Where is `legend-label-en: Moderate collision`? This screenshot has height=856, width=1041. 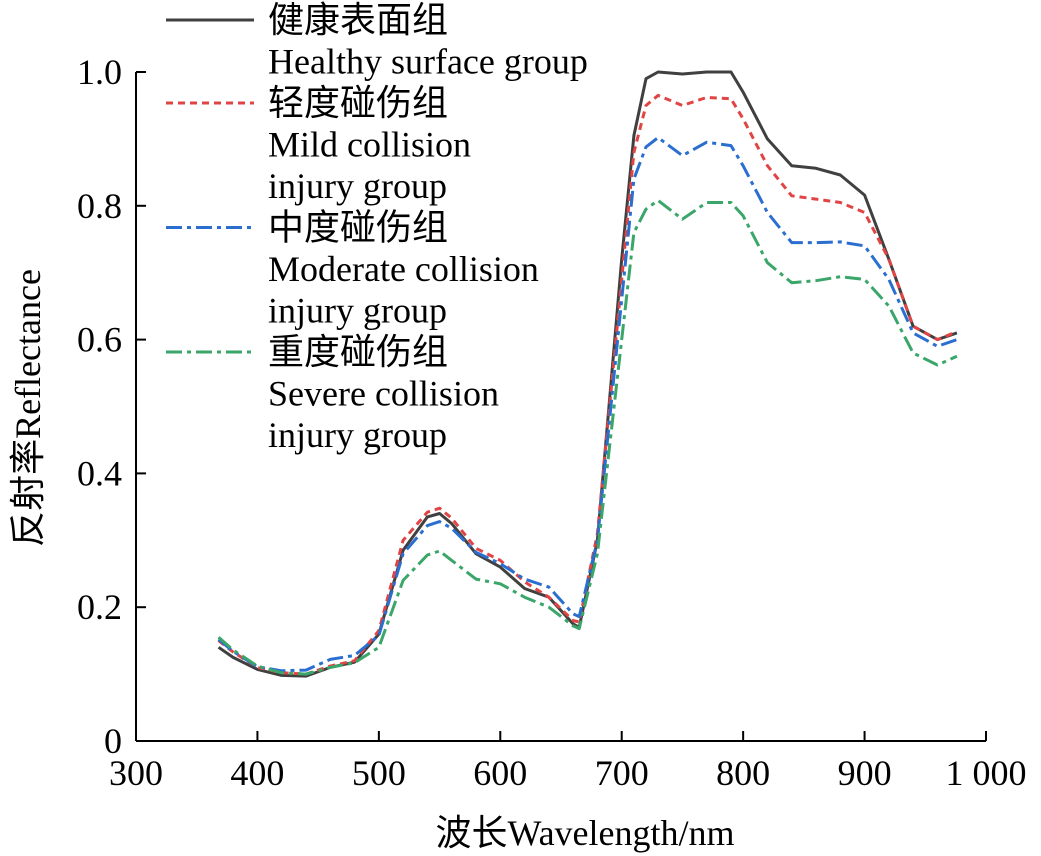
legend-label-en: Moderate collision is located at coordinates (403, 269).